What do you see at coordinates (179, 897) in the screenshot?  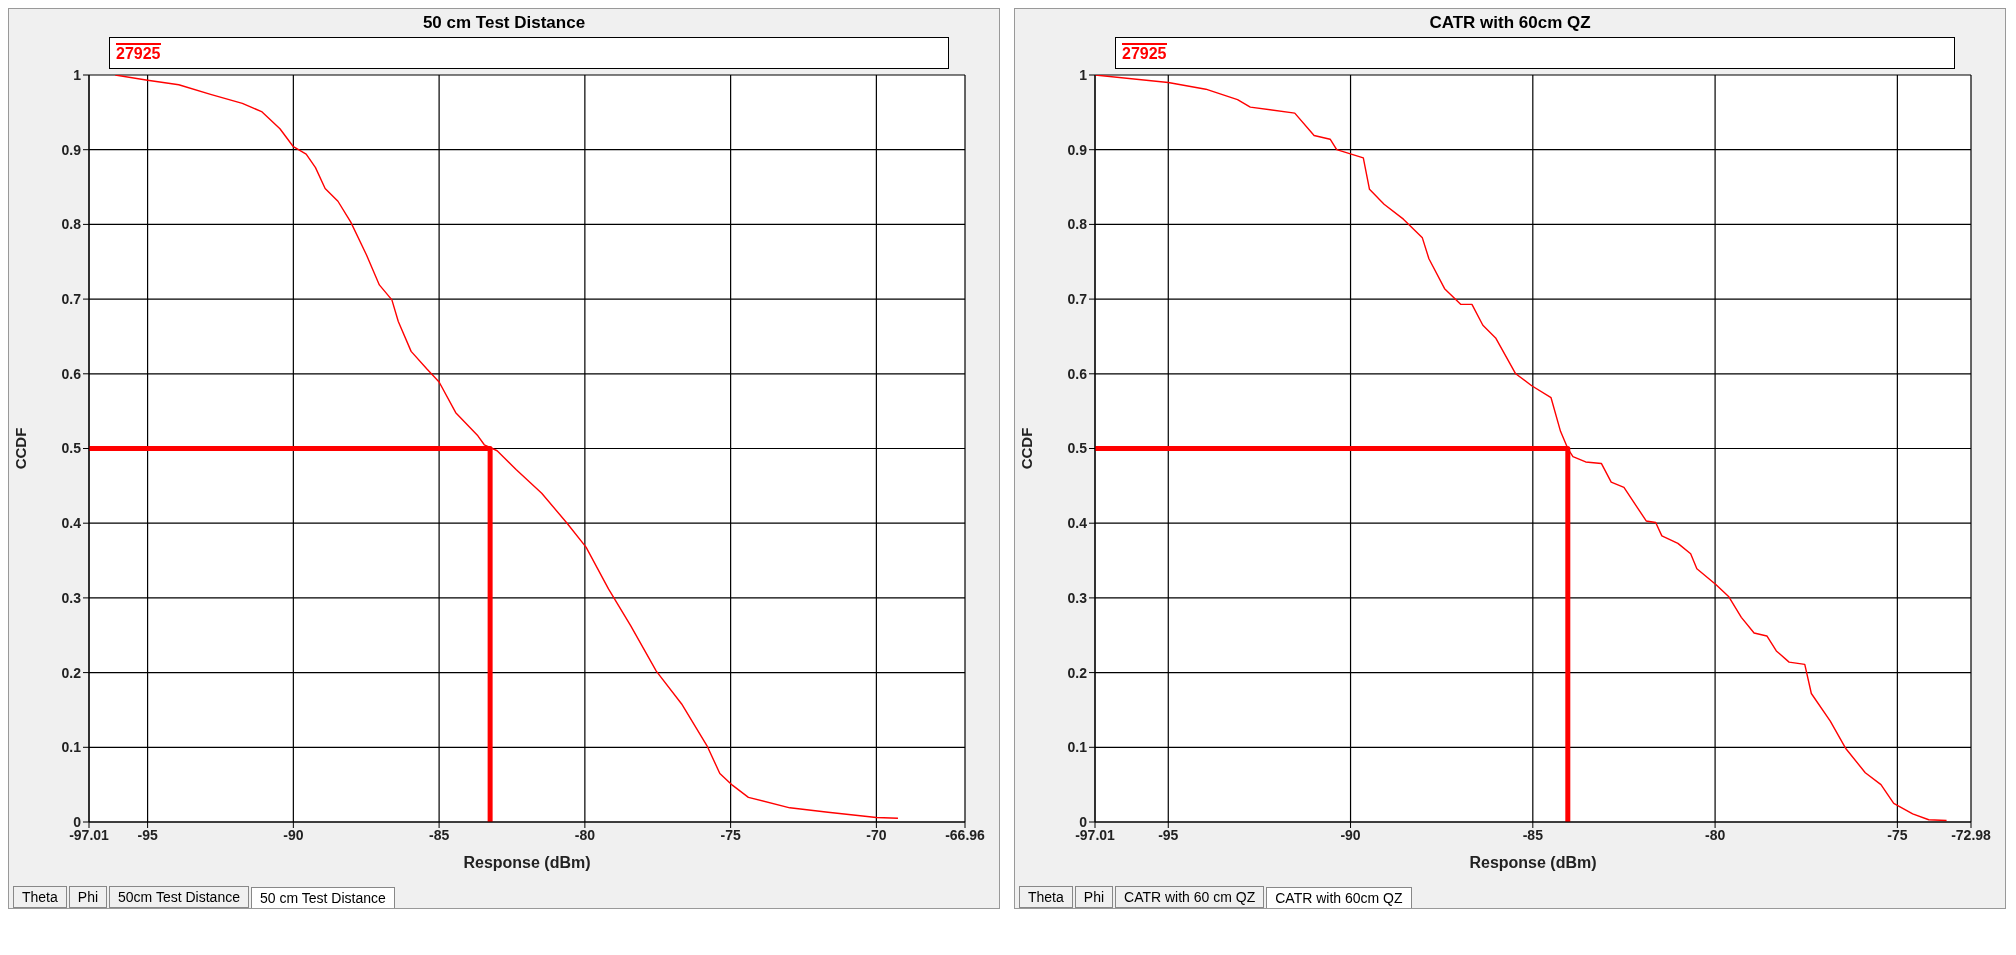 I see `text: 50cm Test Distance` at bounding box center [179, 897].